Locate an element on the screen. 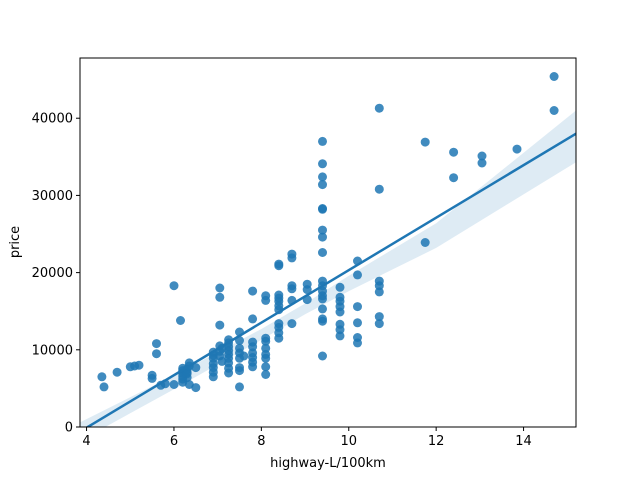 This screenshot has width=640, height=480. x-axis-label: highway-L/100km is located at coordinates (328, 463).